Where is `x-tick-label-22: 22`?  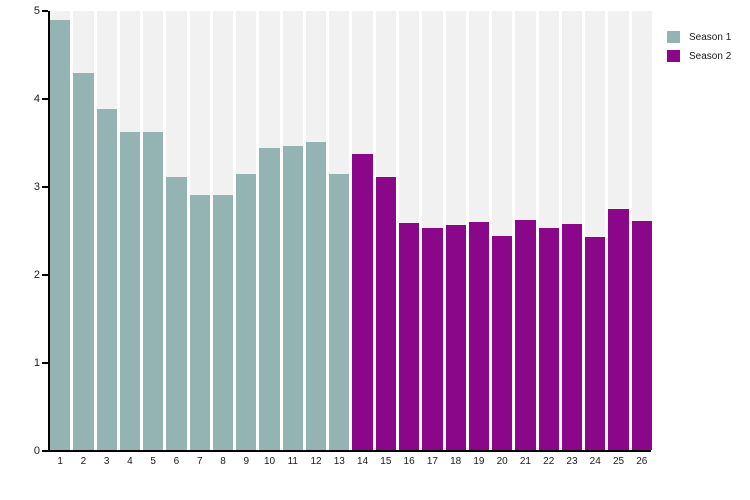
x-tick-label-22: 22 is located at coordinates (549, 461).